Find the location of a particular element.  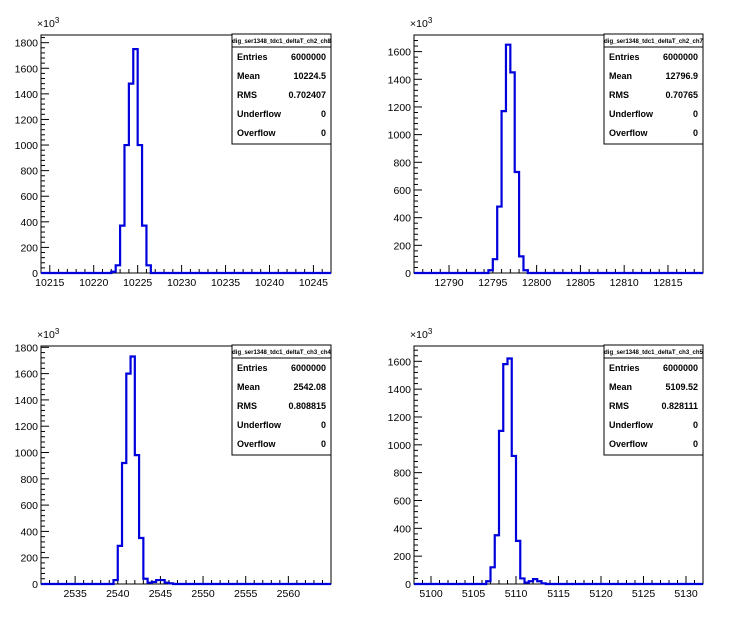

stats-title: dig_ser1348_tdc1_deltaT_ch3_ch5 is located at coordinates (653, 353).